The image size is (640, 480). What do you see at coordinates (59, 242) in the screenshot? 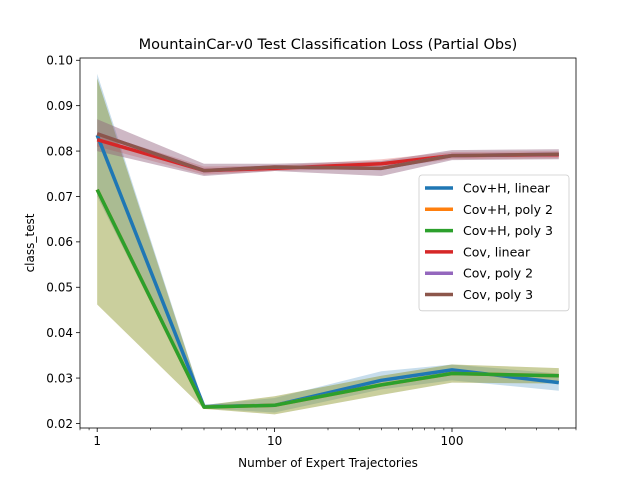
I see `y-tick-label: 0.06` at bounding box center [59, 242].